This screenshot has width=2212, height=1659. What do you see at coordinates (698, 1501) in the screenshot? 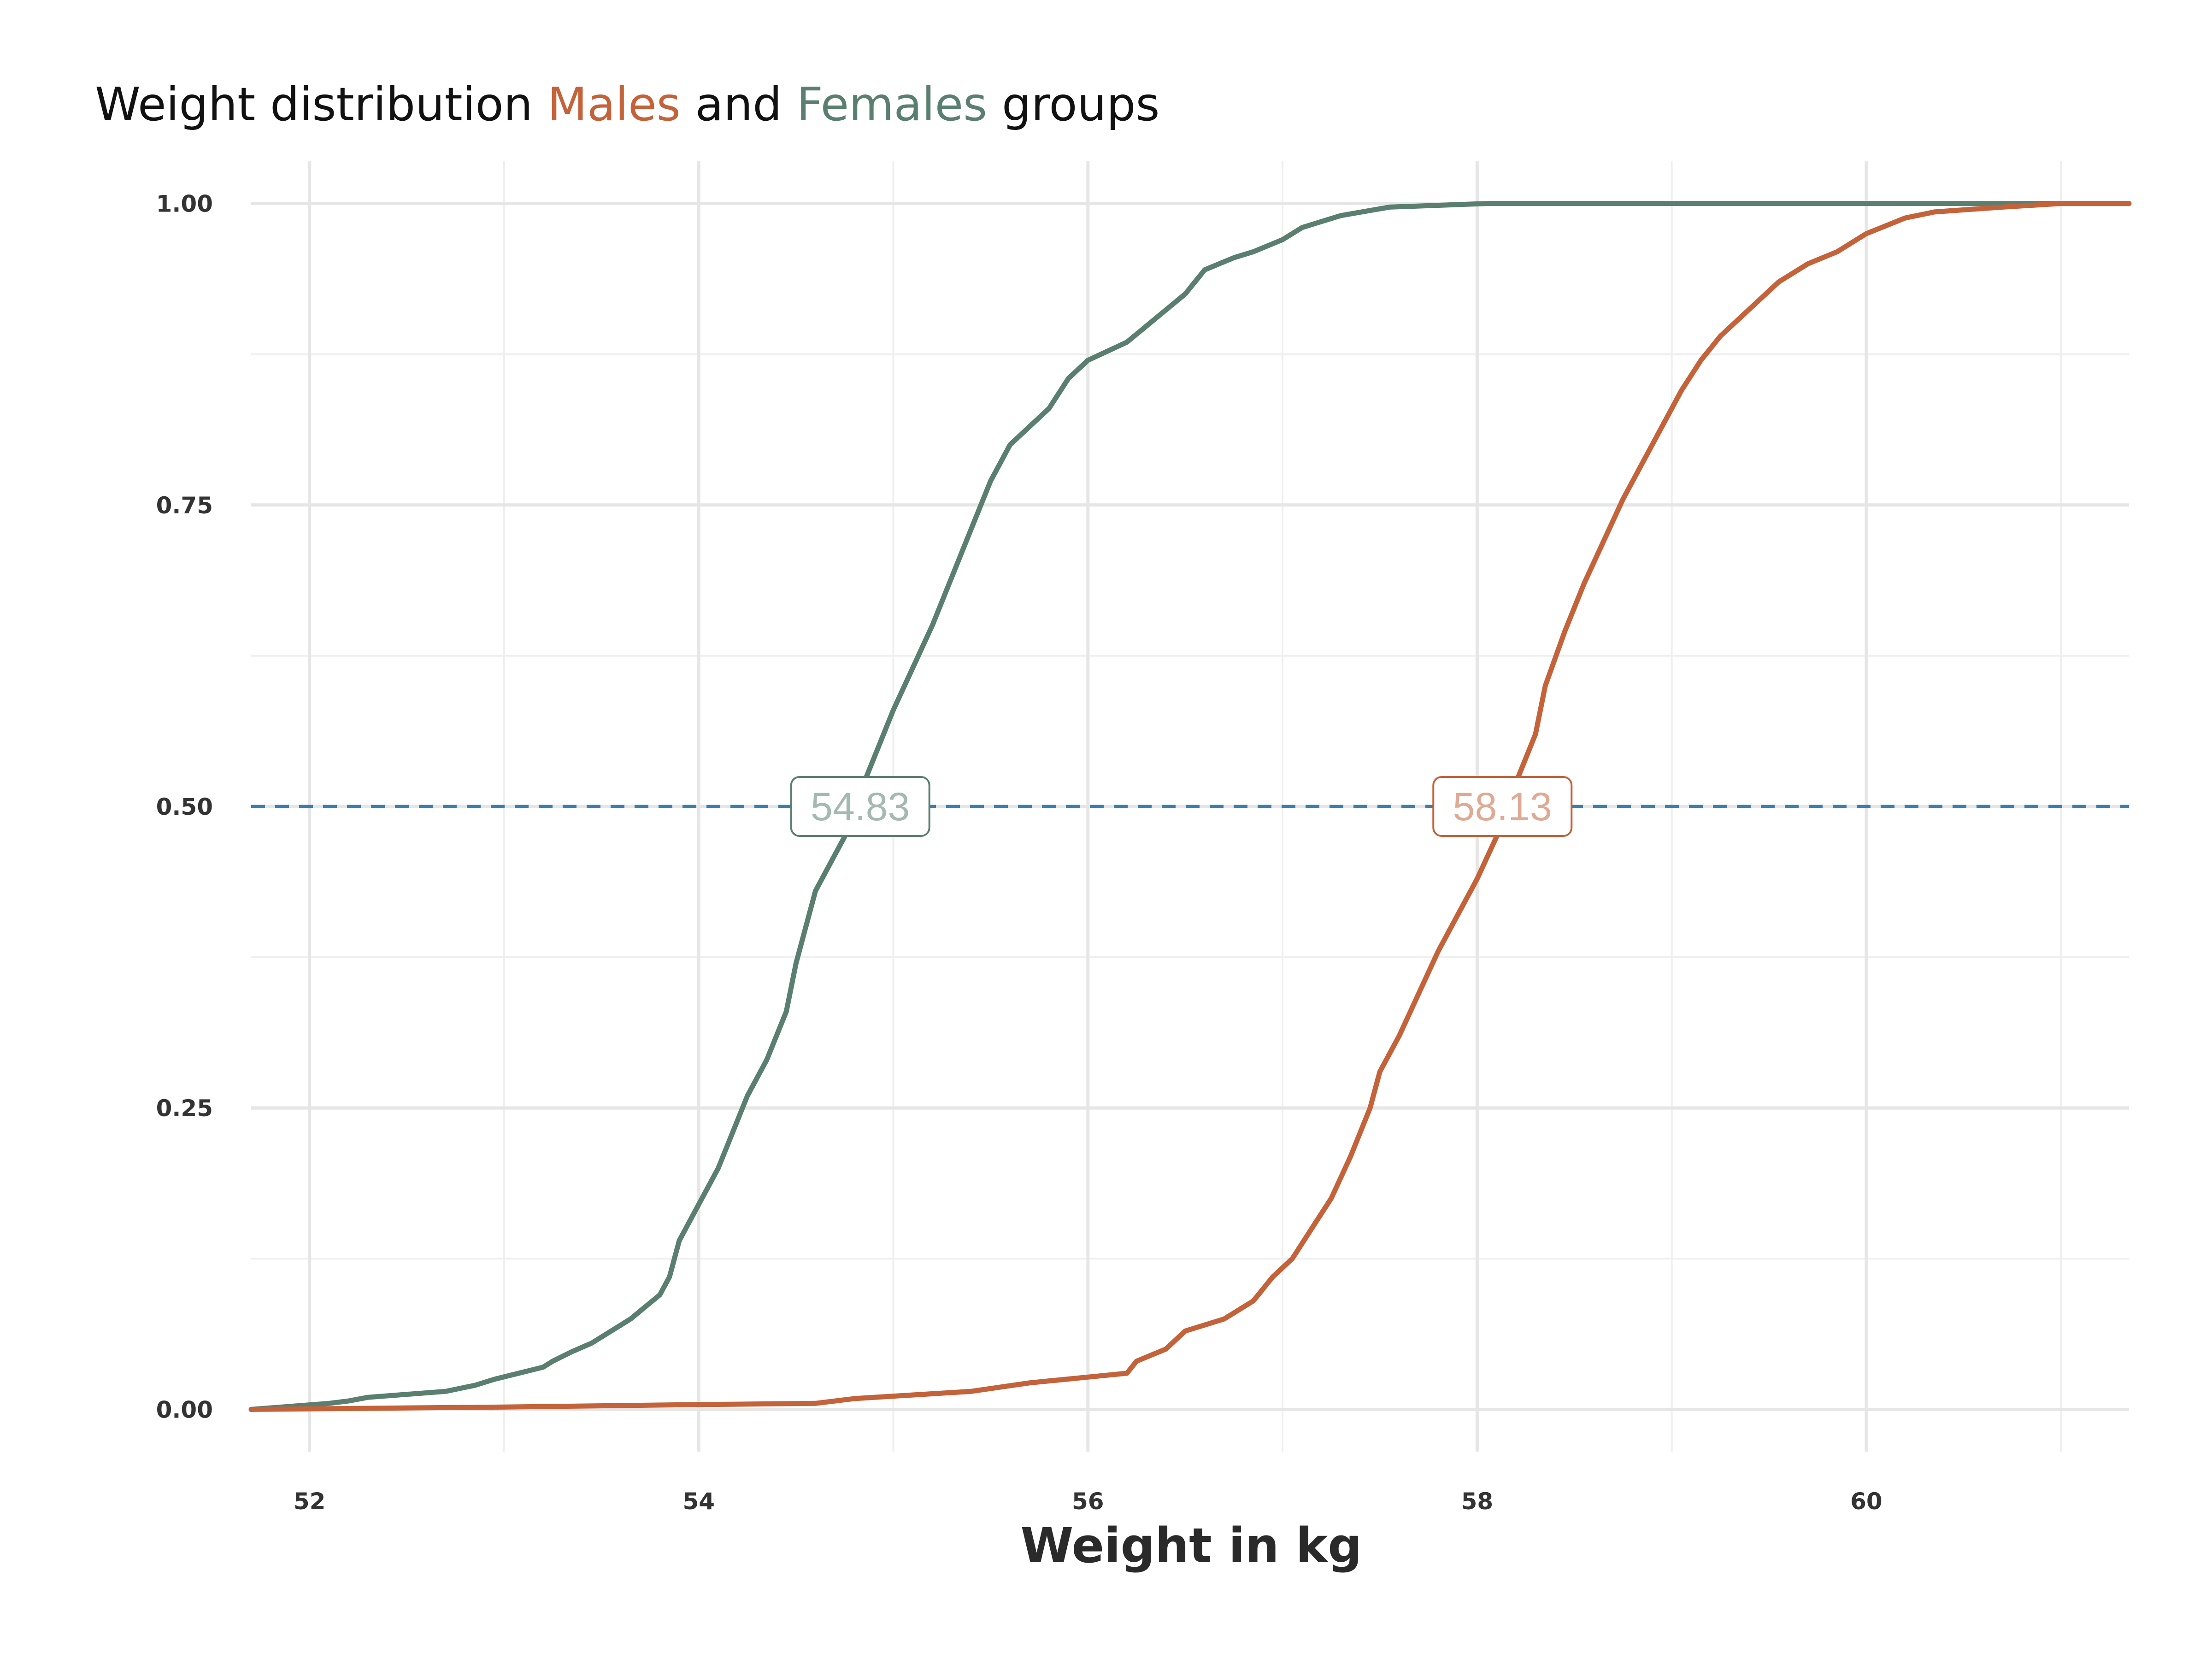
I see `x-tick-label: 54` at bounding box center [698, 1501].